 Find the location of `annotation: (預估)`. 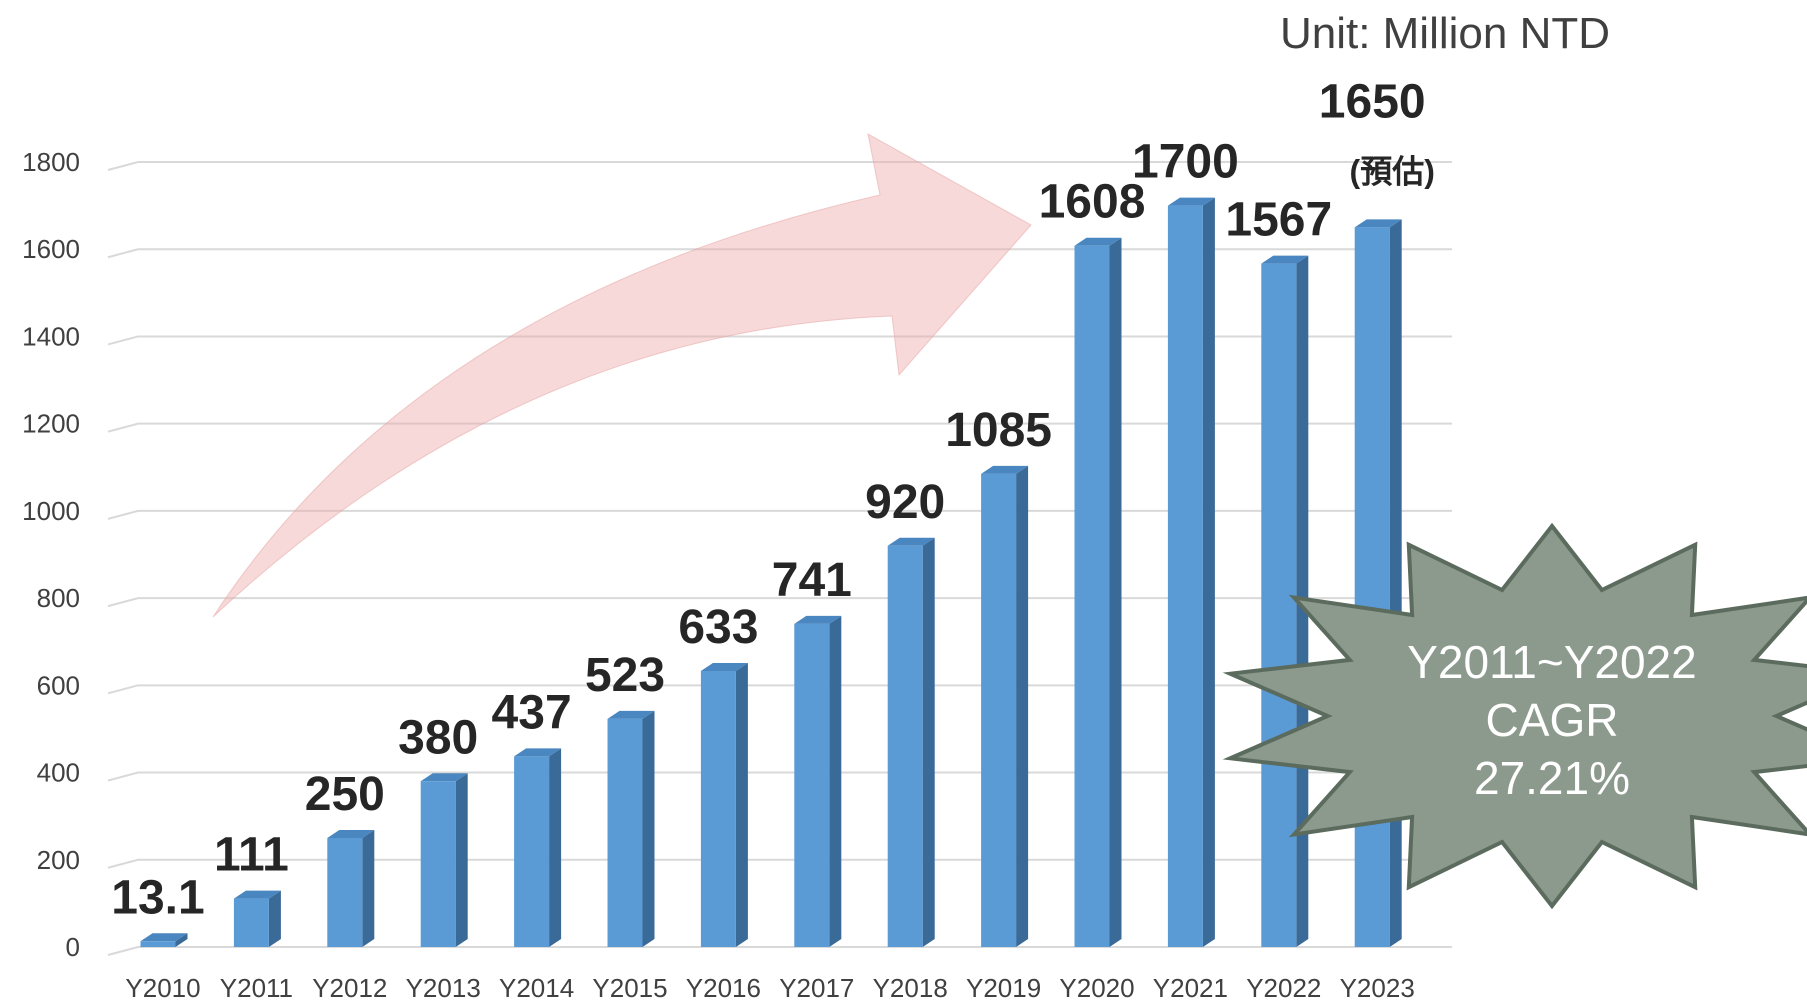

annotation: (預估) is located at coordinates (1392, 171).